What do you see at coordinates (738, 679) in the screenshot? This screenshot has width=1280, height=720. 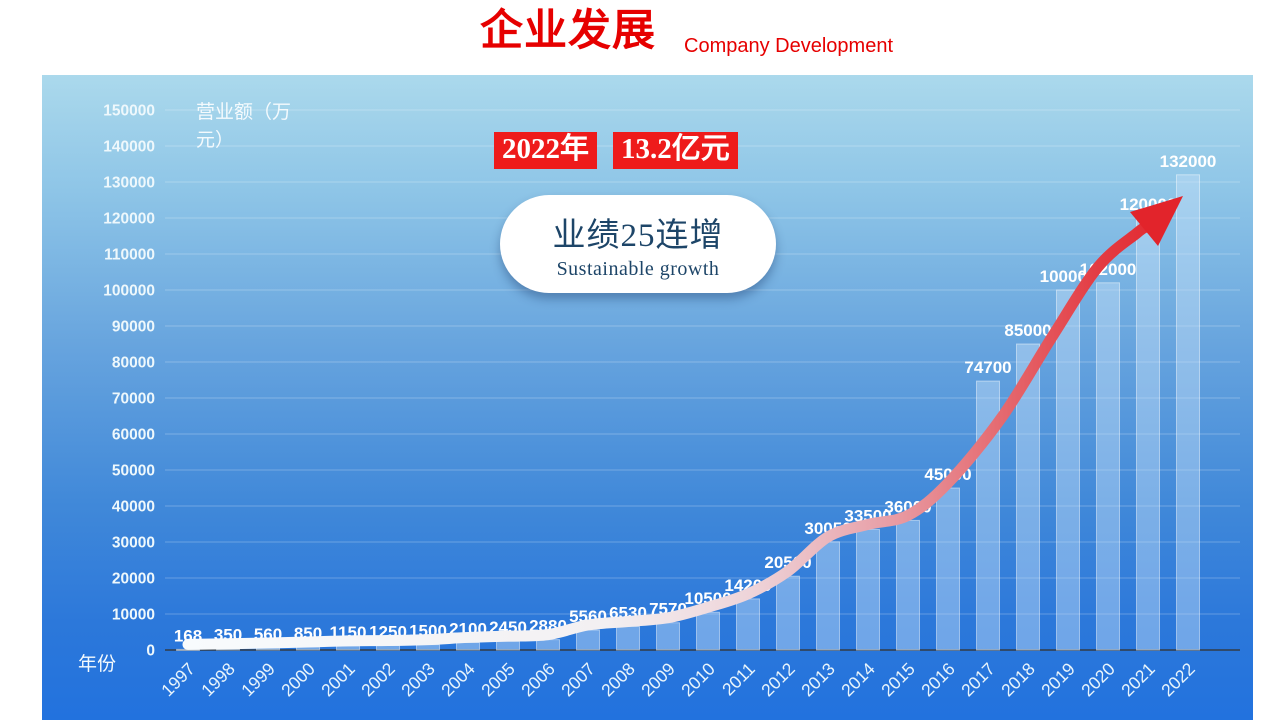 I see `x-tick-label: 2011` at bounding box center [738, 679].